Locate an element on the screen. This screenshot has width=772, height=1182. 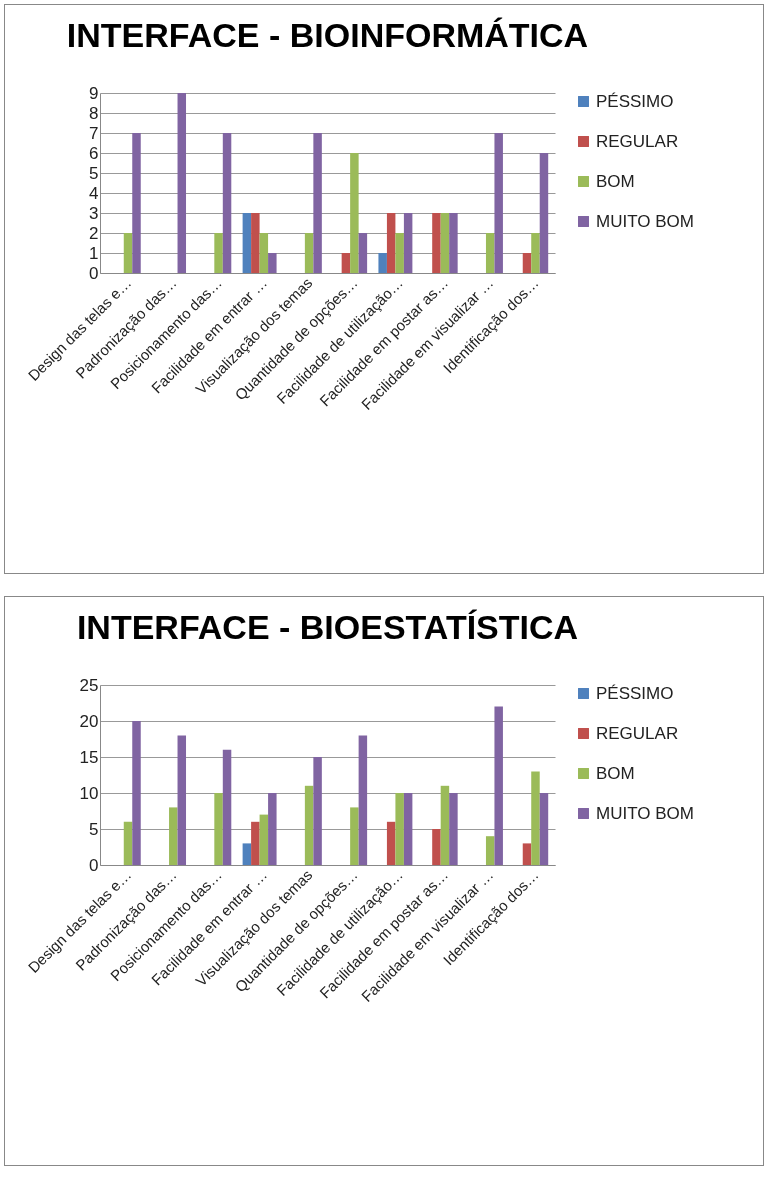
y-tick-label: 6 is located at coordinates (94, 153).